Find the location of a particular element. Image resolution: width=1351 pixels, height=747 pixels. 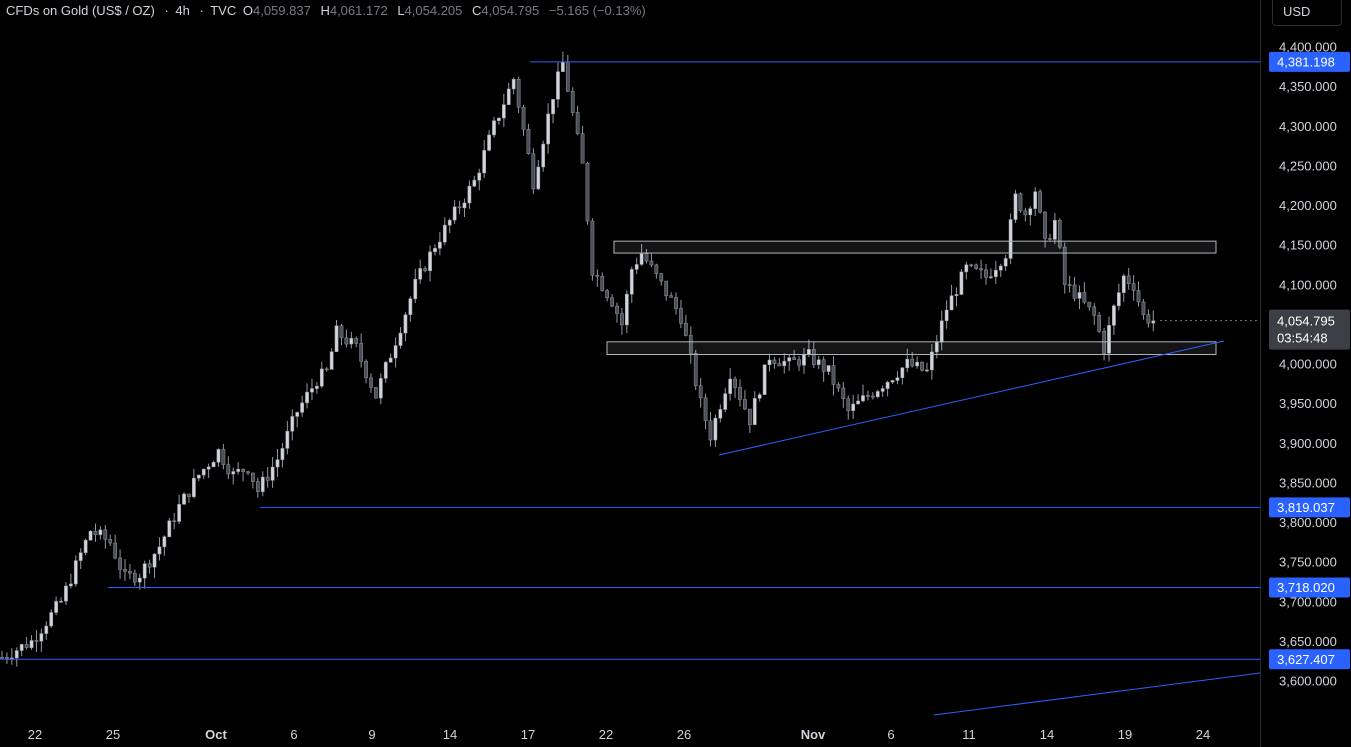

price-tick-label: 3,650.000 is located at coordinates (1308, 641).